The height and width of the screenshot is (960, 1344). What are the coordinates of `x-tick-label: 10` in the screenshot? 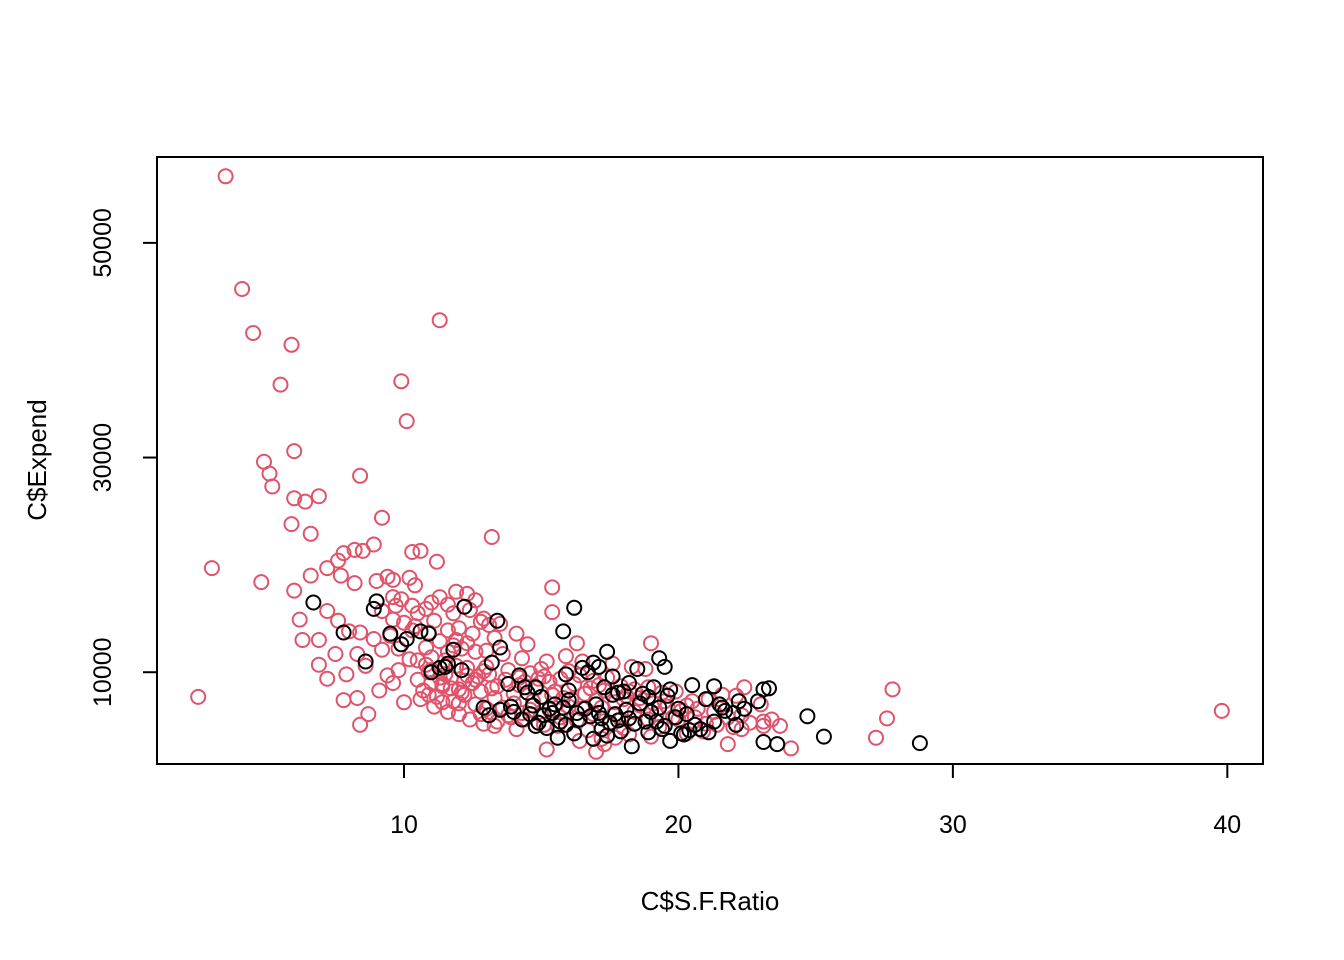 It's located at (404, 825).